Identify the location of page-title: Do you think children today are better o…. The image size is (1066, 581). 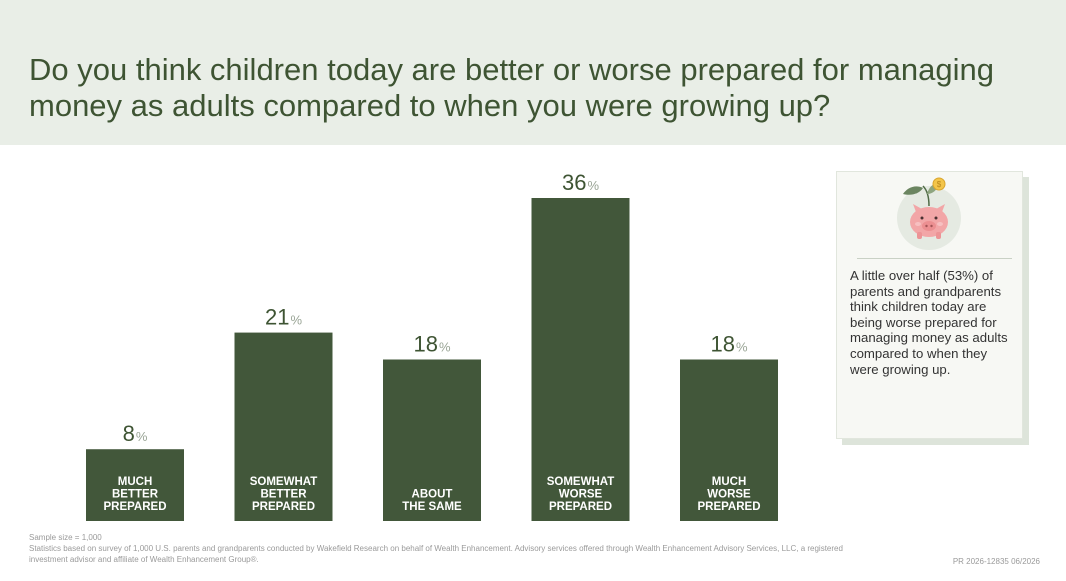
(511, 87).